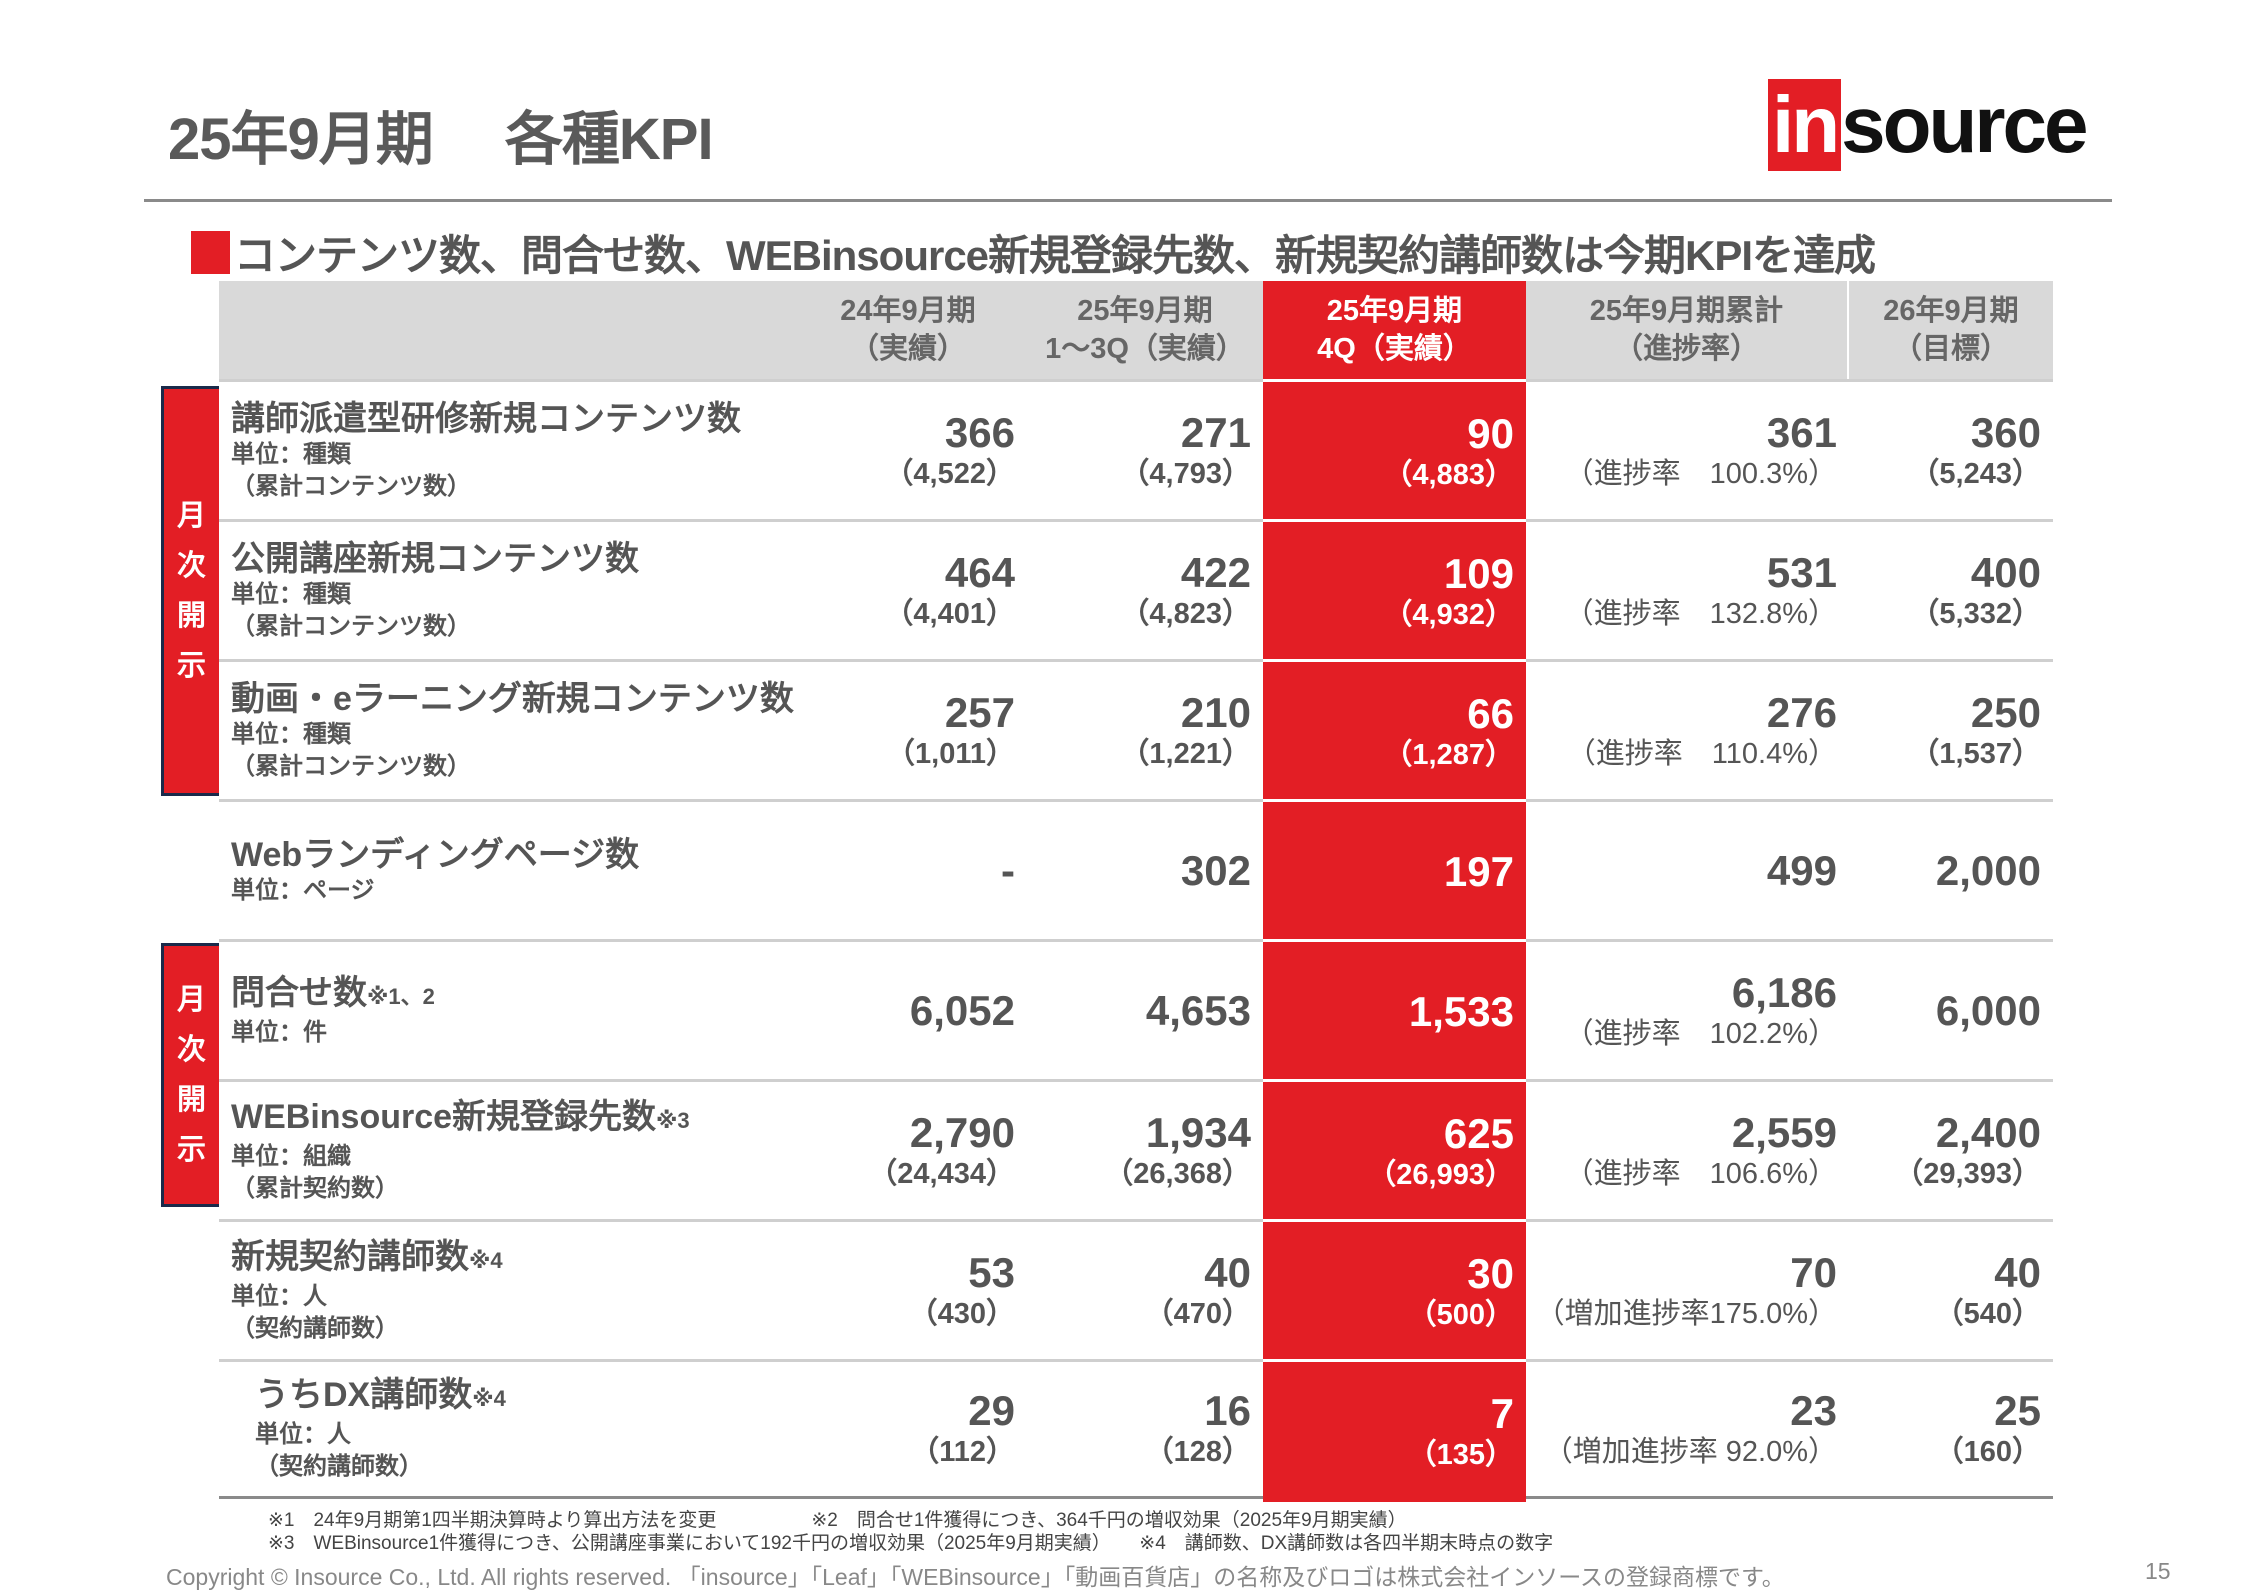 Image resolution: width=2245 pixels, height=1592 pixels. Describe the element at coordinates (1951, 1429) in the screenshot. I see `value-cell: 25 （160）` at that location.